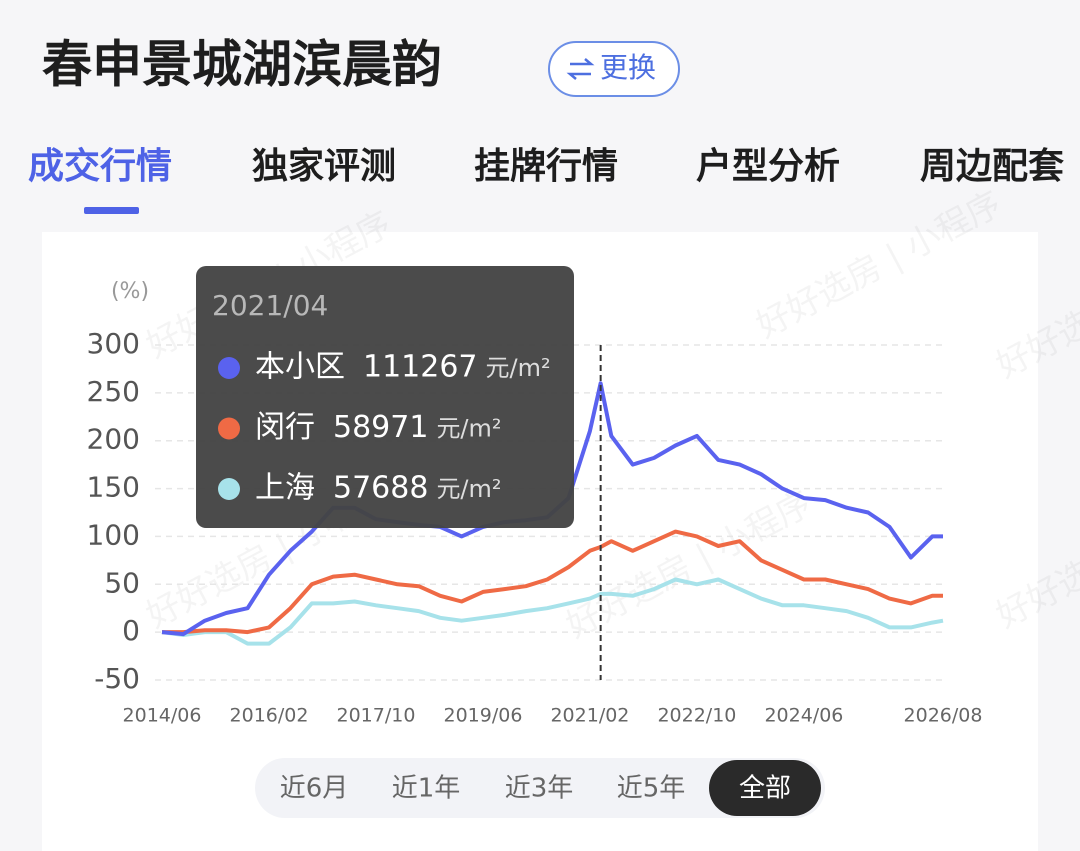 Image resolution: width=1080 pixels, height=851 pixels. I want to click on range-option: 近3年, so click(539, 789).